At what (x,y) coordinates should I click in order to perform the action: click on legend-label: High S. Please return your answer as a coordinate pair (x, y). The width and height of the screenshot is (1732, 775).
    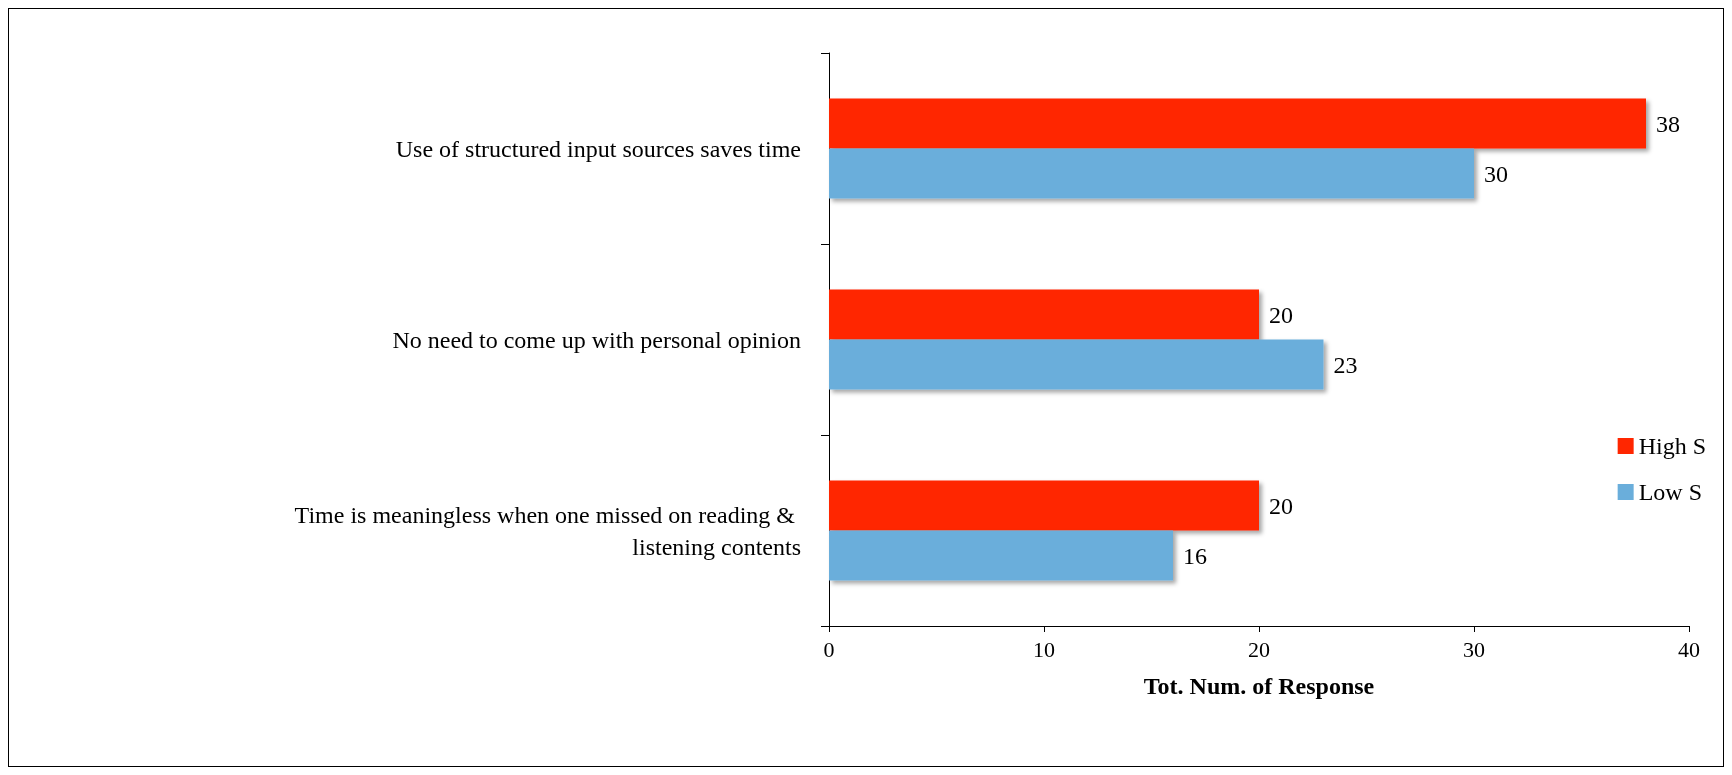
    Looking at the image, I should click on (1672, 446).